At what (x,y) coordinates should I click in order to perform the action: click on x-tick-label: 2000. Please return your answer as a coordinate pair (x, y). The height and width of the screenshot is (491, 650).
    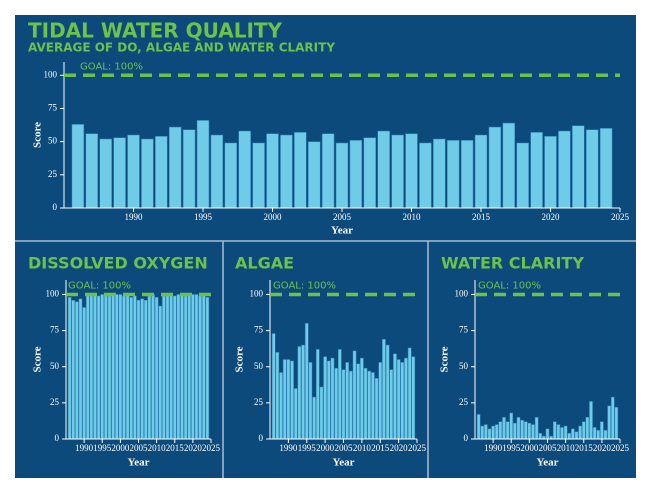
    Looking at the image, I should click on (120, 448).